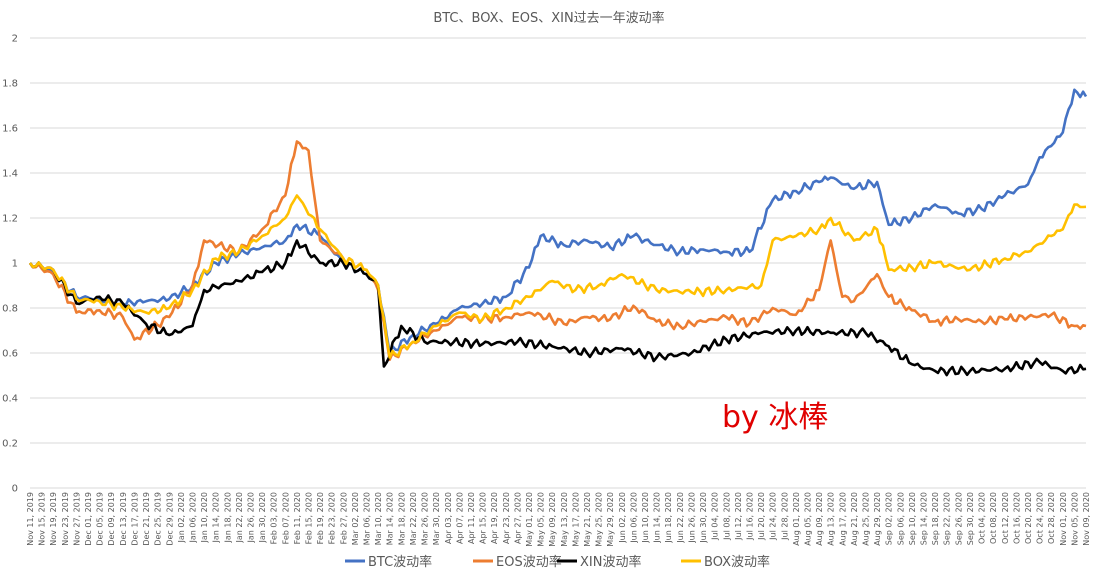 The height and width of the screenshot is (582, 1098). I want to click on x-tick-label: Nov 27, 2019, so click(76, 519).